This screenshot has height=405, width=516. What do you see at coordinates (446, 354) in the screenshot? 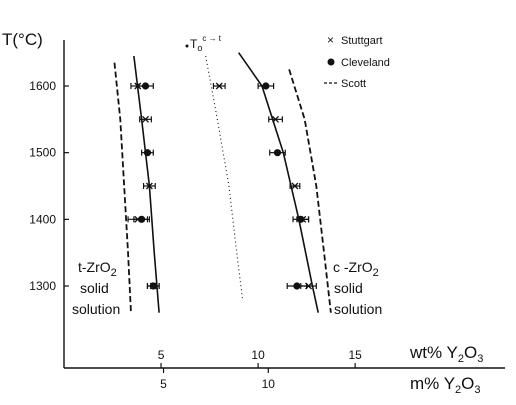
I see `x-axis-label-wt: wt% Y2O3` at bounding box center [446, 354].